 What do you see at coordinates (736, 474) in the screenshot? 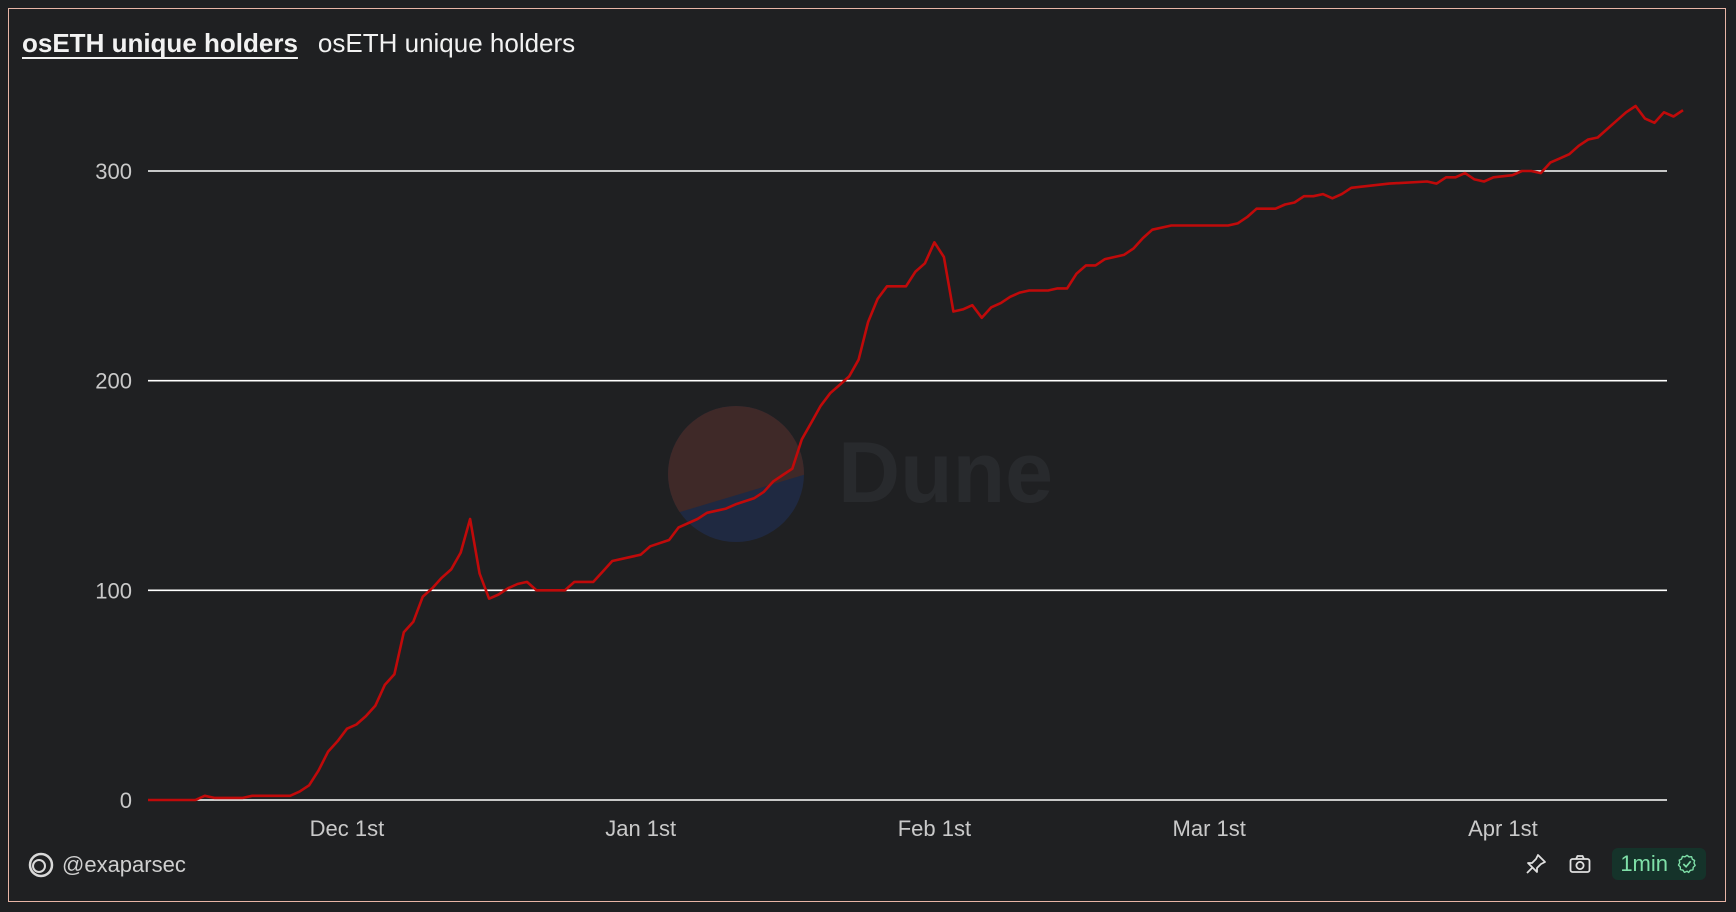
I see `dune-logo-icon` at bounding box center [736, 474].